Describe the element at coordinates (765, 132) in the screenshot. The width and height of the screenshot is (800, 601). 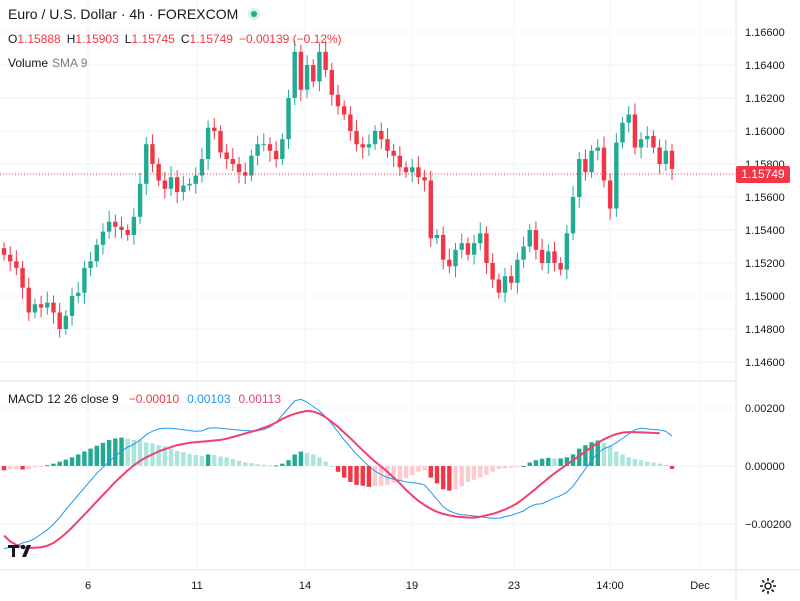
I see `price-tick-label: 1.16000` at that location.